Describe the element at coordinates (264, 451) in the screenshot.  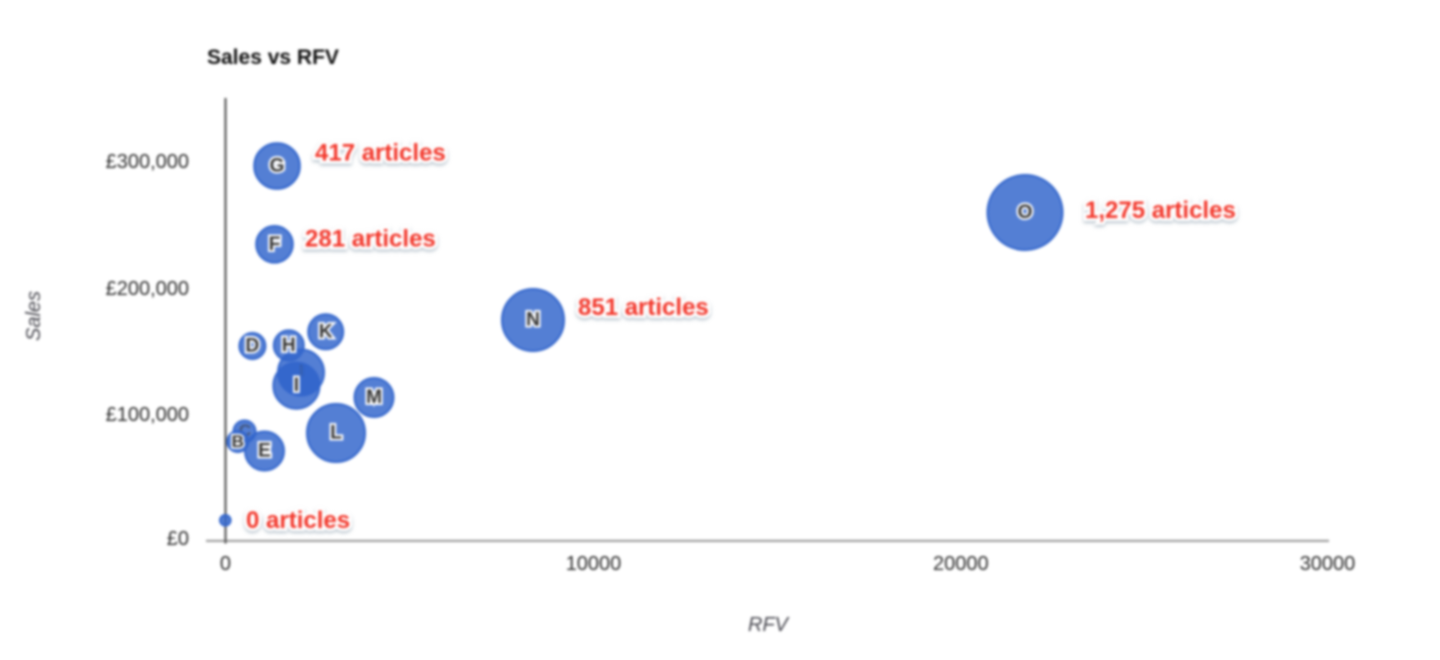
I see `svg-text: E` at that location.